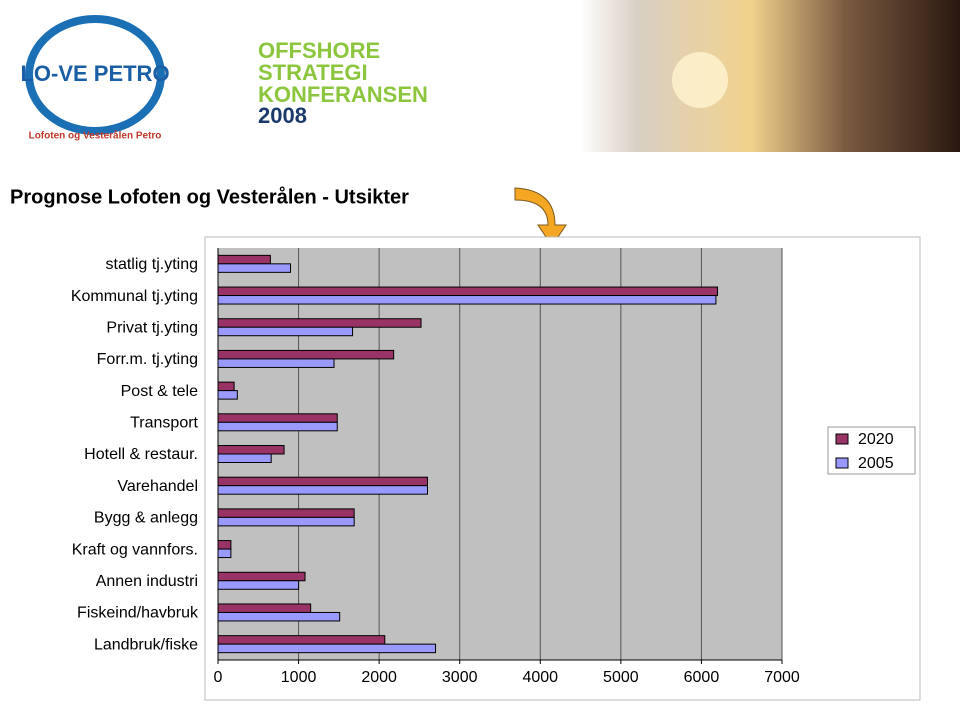 This screenshot has height=707, width=960. I want to click on photo-sun, so click(700, 80).